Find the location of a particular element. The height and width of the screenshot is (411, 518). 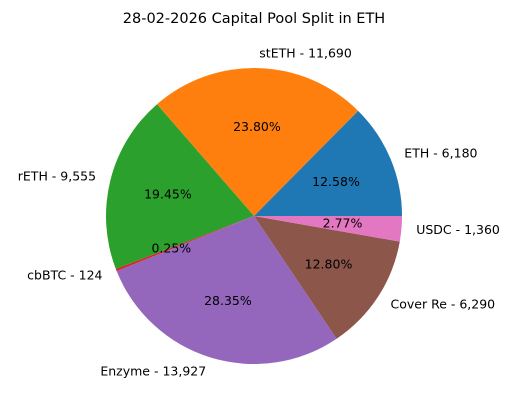

slice-percent-enzyme: 28.35% is located at coordinates (228, 300).